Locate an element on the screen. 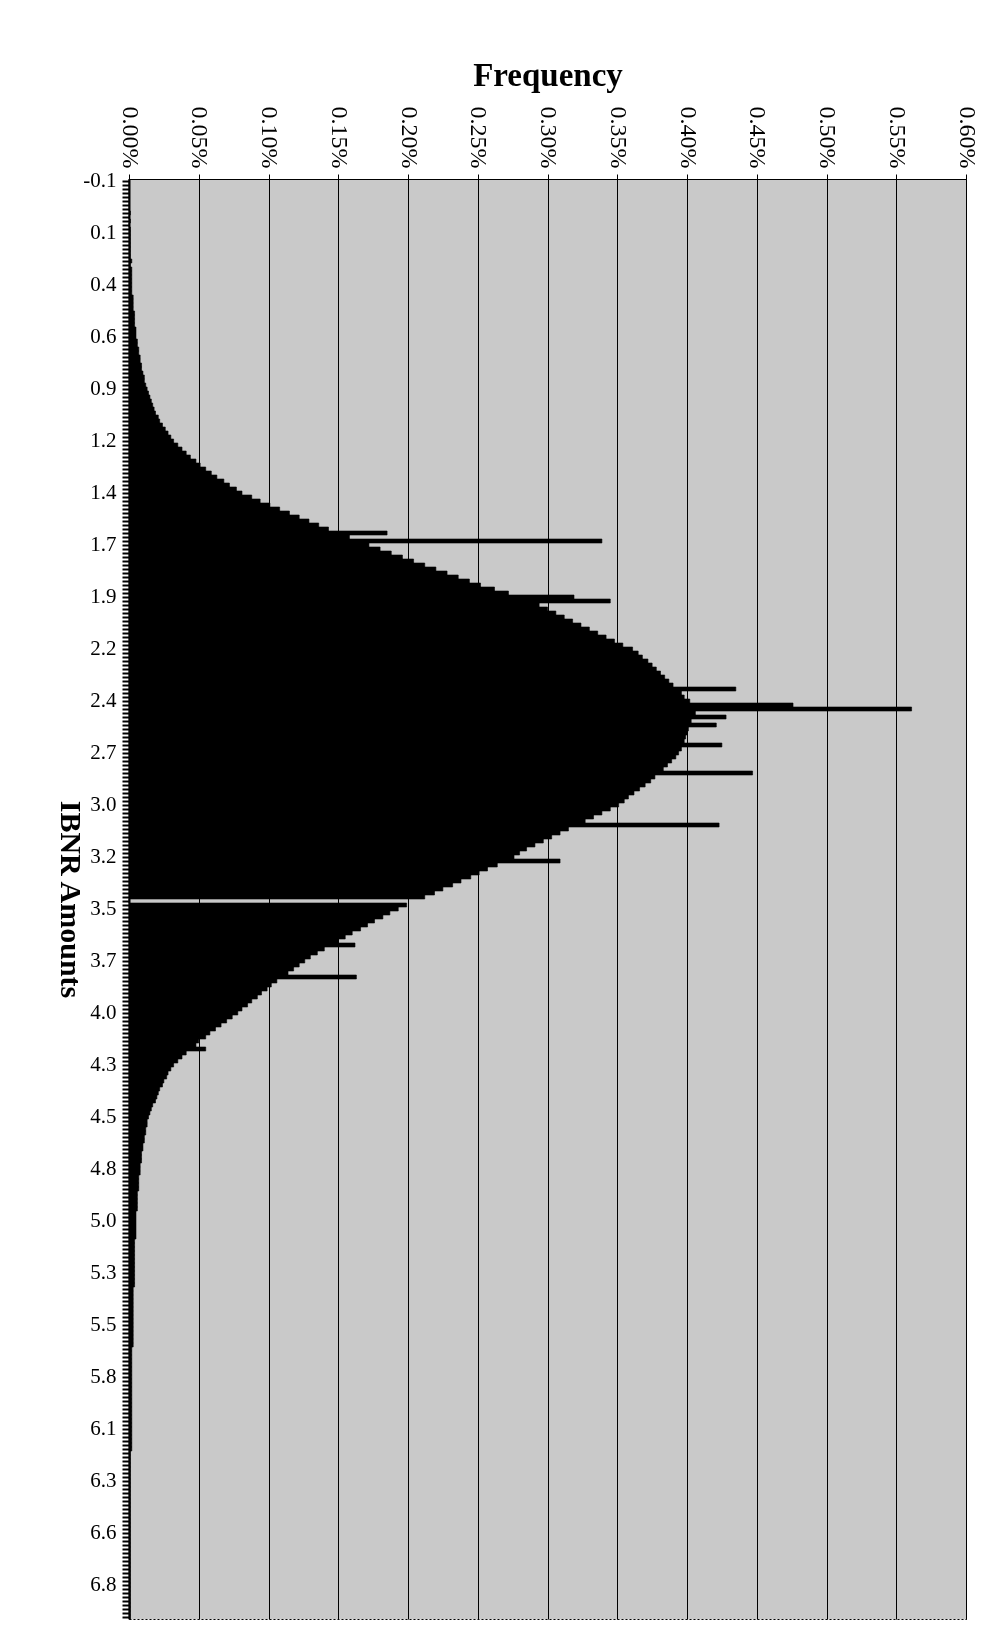 The height and width of the screenshot is (1625, 997). x-tick-label: 0.25% is located at coordinates (479, 137).